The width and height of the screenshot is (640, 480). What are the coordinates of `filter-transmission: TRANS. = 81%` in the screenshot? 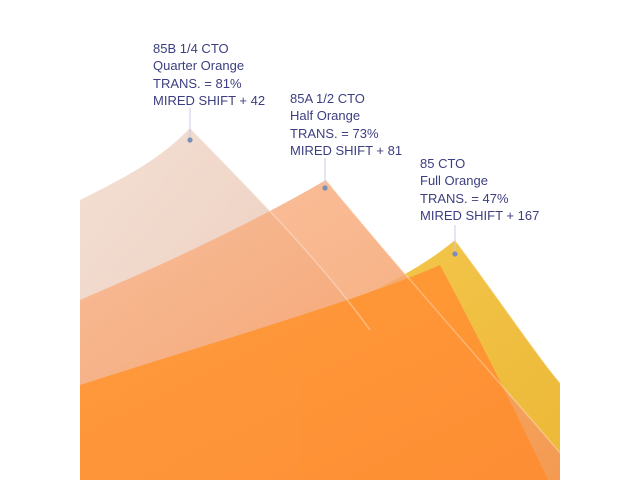 It's located at (197, 83).